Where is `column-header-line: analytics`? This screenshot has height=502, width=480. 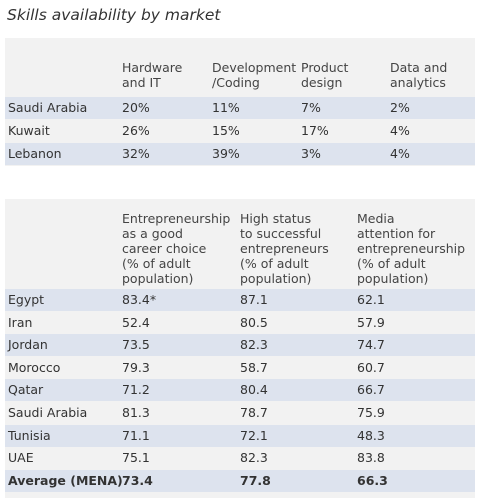 column-header-line: analytics is located at coordinates (418, 82).